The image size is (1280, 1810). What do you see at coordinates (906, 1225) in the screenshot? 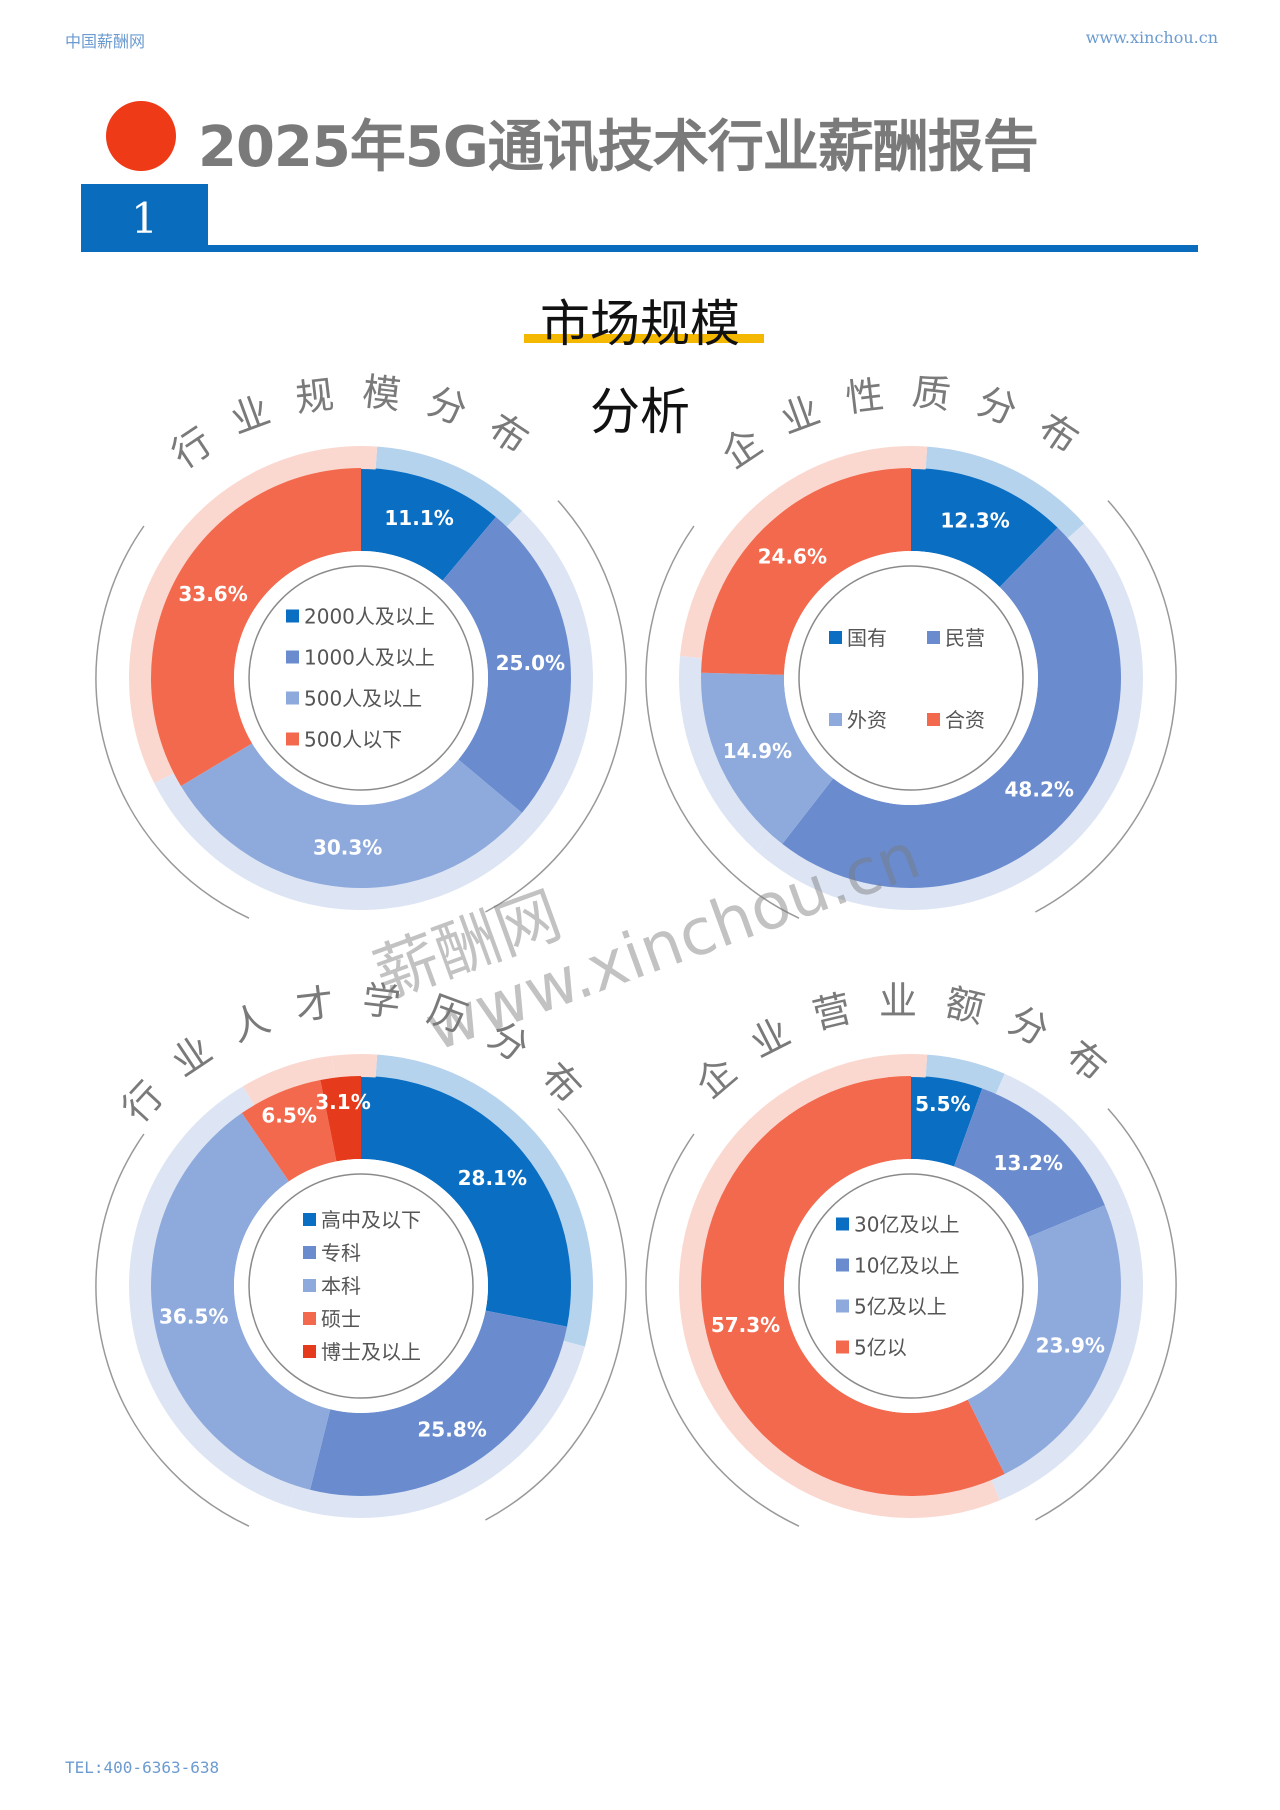
I see `legend-label: 30亿及以上` at bounding box center [906, 1225].